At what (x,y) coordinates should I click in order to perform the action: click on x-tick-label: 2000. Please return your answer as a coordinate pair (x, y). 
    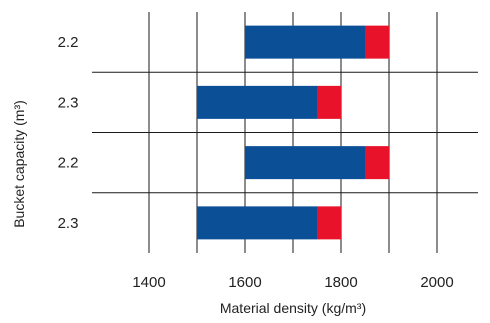
    Looking at the image, I should click on (436, 282).